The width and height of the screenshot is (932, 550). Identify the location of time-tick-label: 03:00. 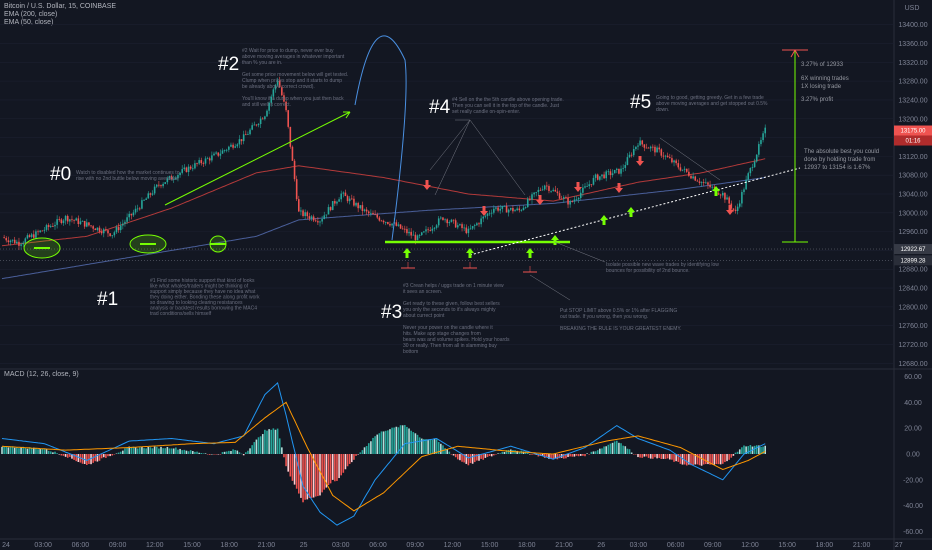
(639, 545).